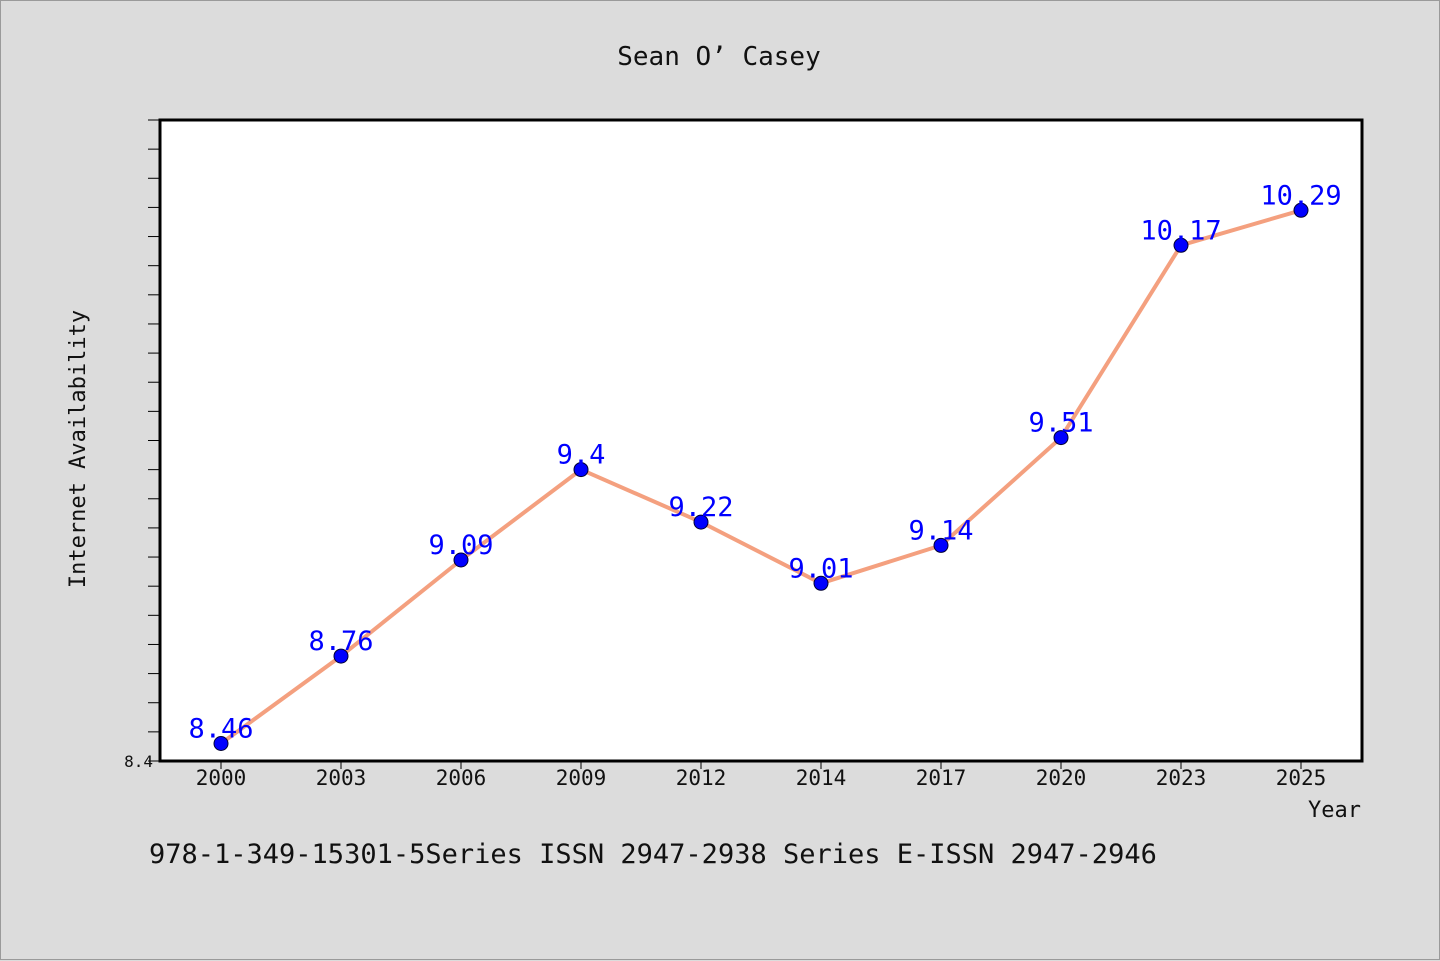 The height and width of the screenshot is (961, 1440). Describe the element at coordinates (1301, 778) in the screenshot. I see `x-tick-label: 2025` at that location.